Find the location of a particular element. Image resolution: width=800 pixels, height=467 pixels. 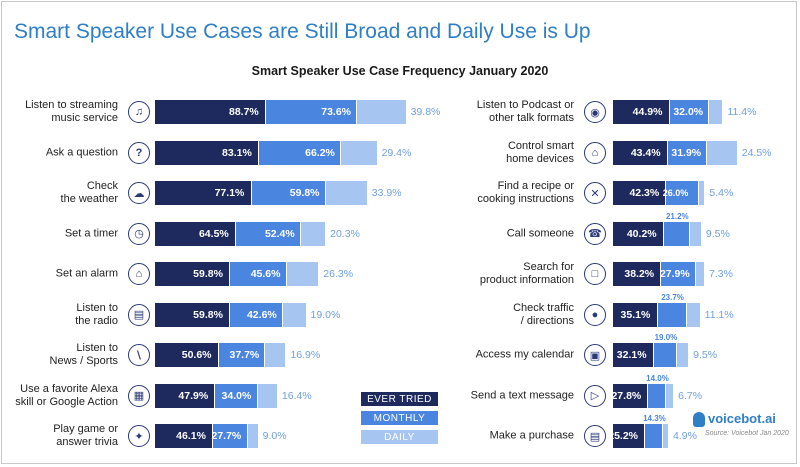

bar-ever-tried-listen-to-streaming-music-service is located at coordinates (210, 112).